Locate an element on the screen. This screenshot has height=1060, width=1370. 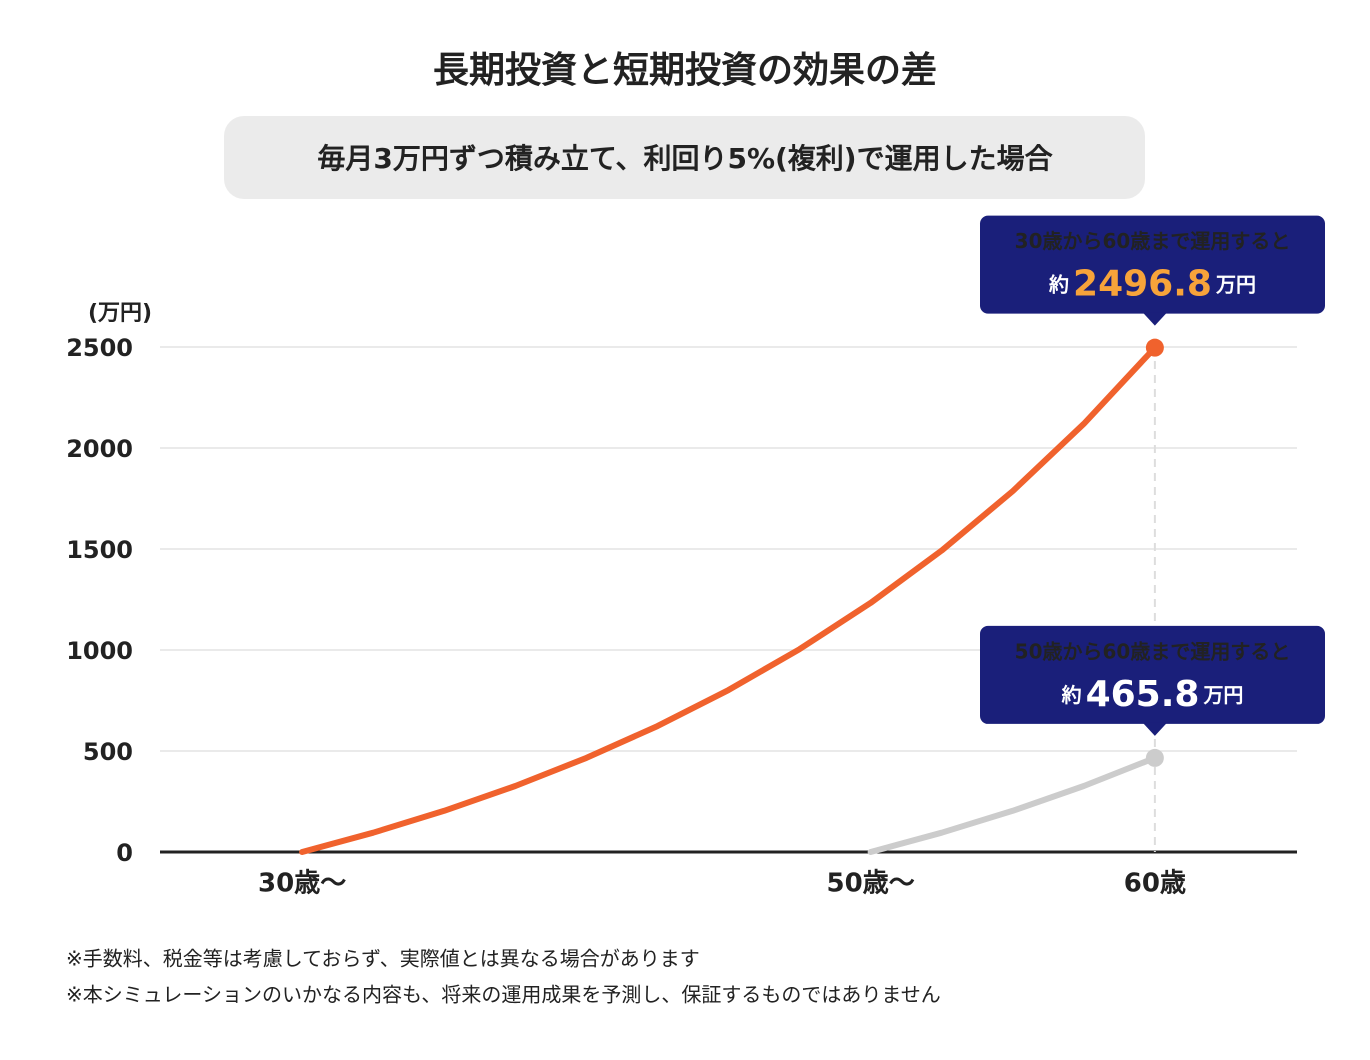
x-tick-label: 50歳〜 is located at coordinates (871, 884).